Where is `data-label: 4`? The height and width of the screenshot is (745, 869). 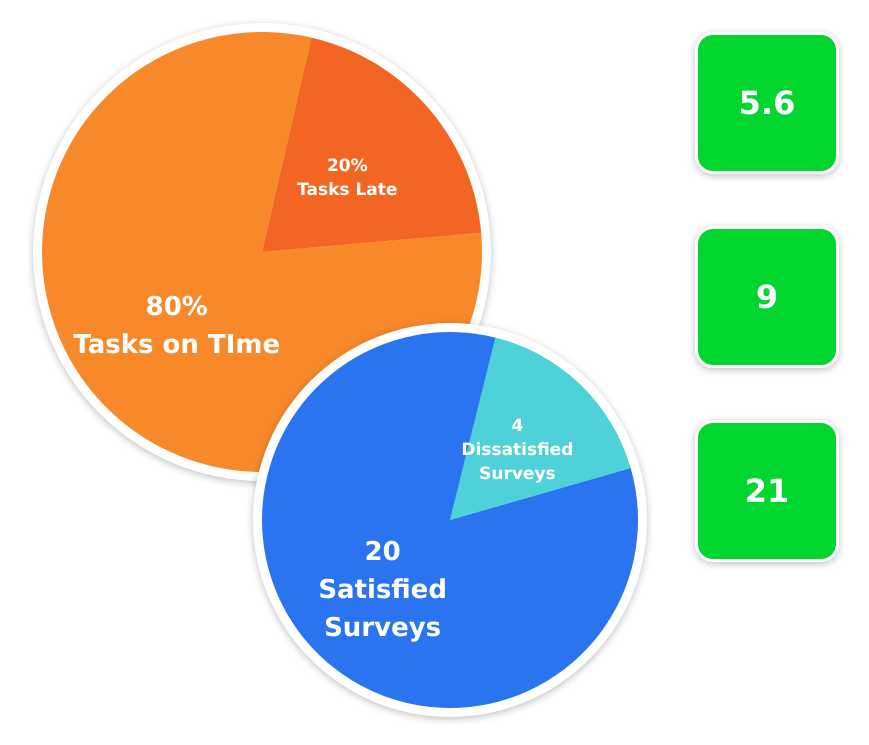 data-label: 4 is located at coordinates (517, 426).